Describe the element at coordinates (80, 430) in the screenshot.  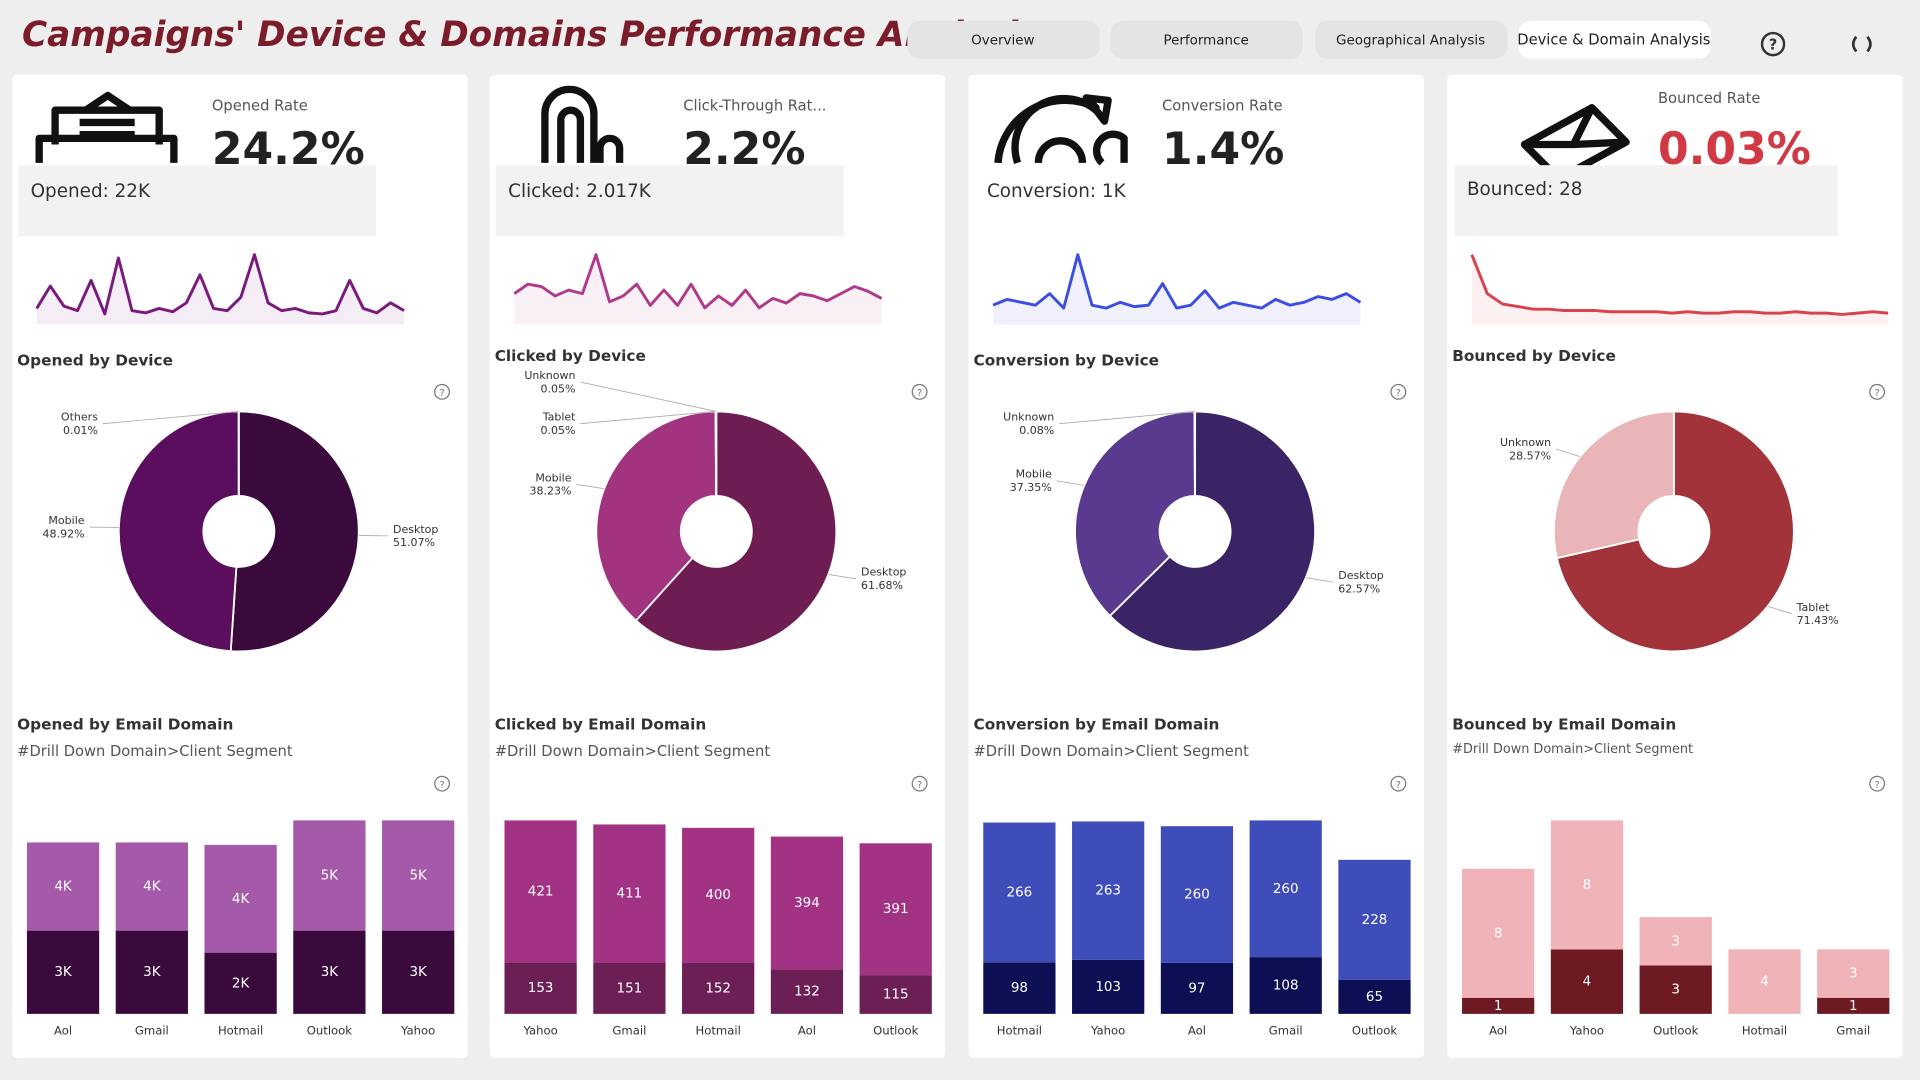
I see `slice-value-label: 0.01%` at that location.